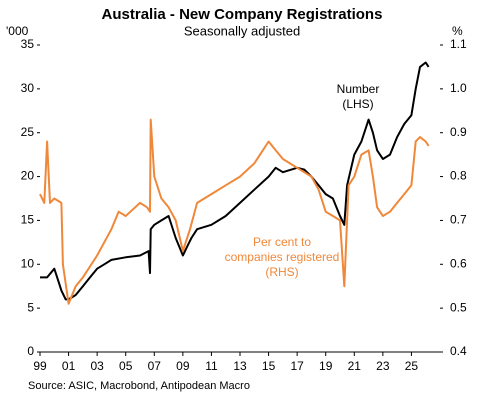 The width and height of the screenshot is (484, 400). I want to click on y2-tick-label: 0.4, so click(458, 351).